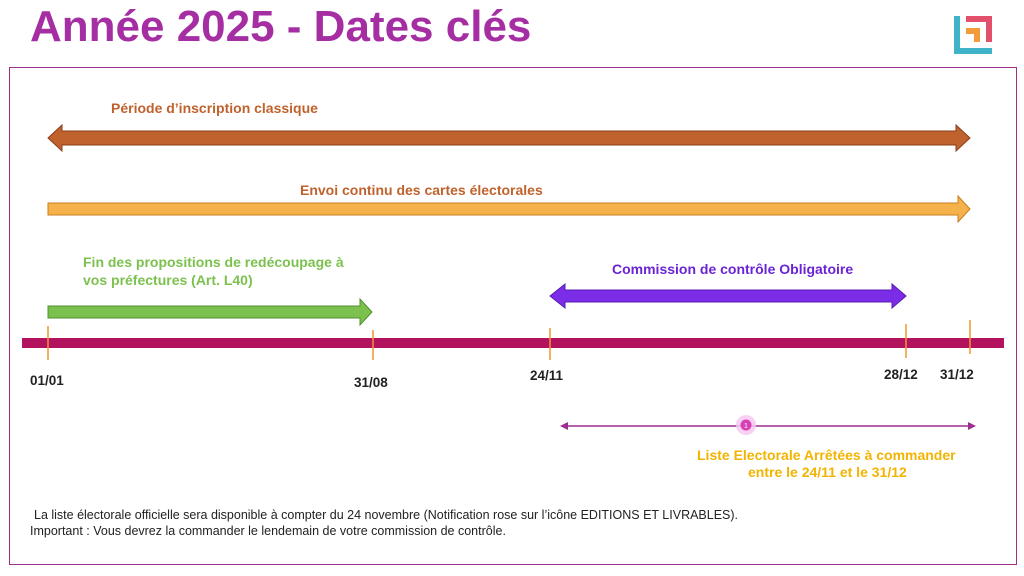 This screenshot has height=576, width=1024. What do you see at coordinates (827, 472) in the screenshot?
I see `liste-label-line2: entre le 24/11 et le 31/12` at bounding box center [827, 472].